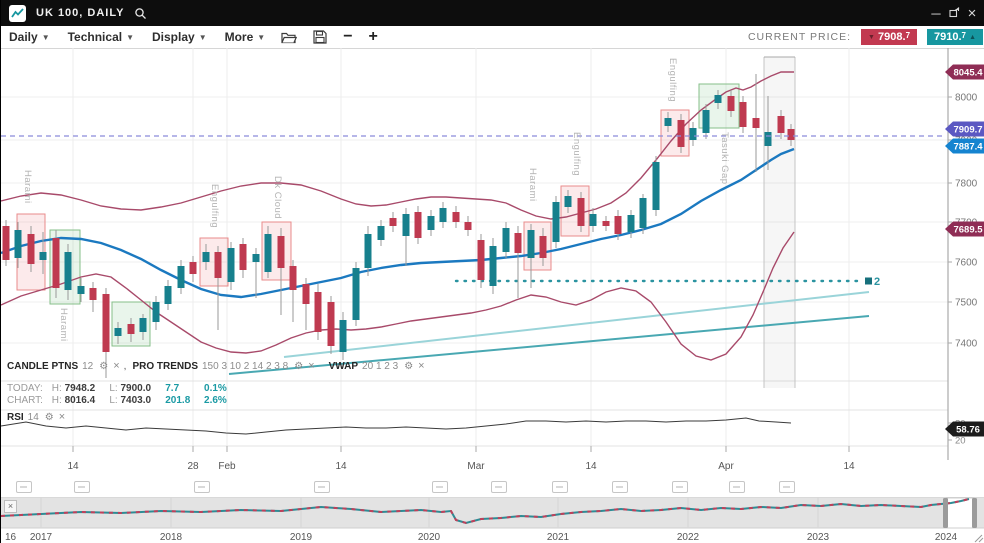  Describe the element at coordinates (799, 37) in the screenshot. I see `current-price-label: CURRENT PRICE:` at that location.